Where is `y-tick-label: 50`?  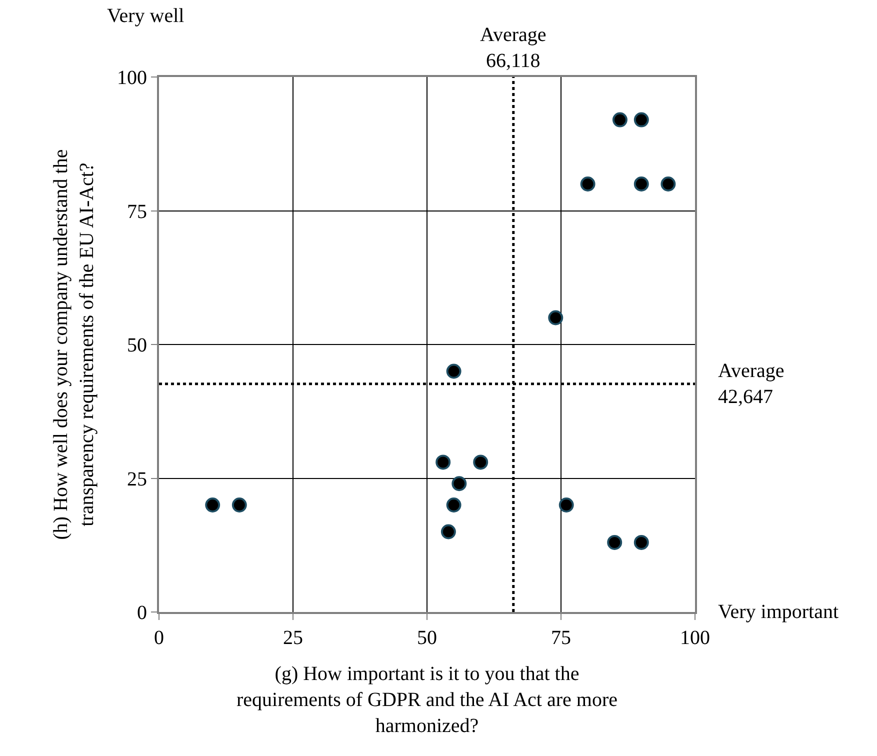 y-tick-label: 50 is located at coordinates (137, 345).